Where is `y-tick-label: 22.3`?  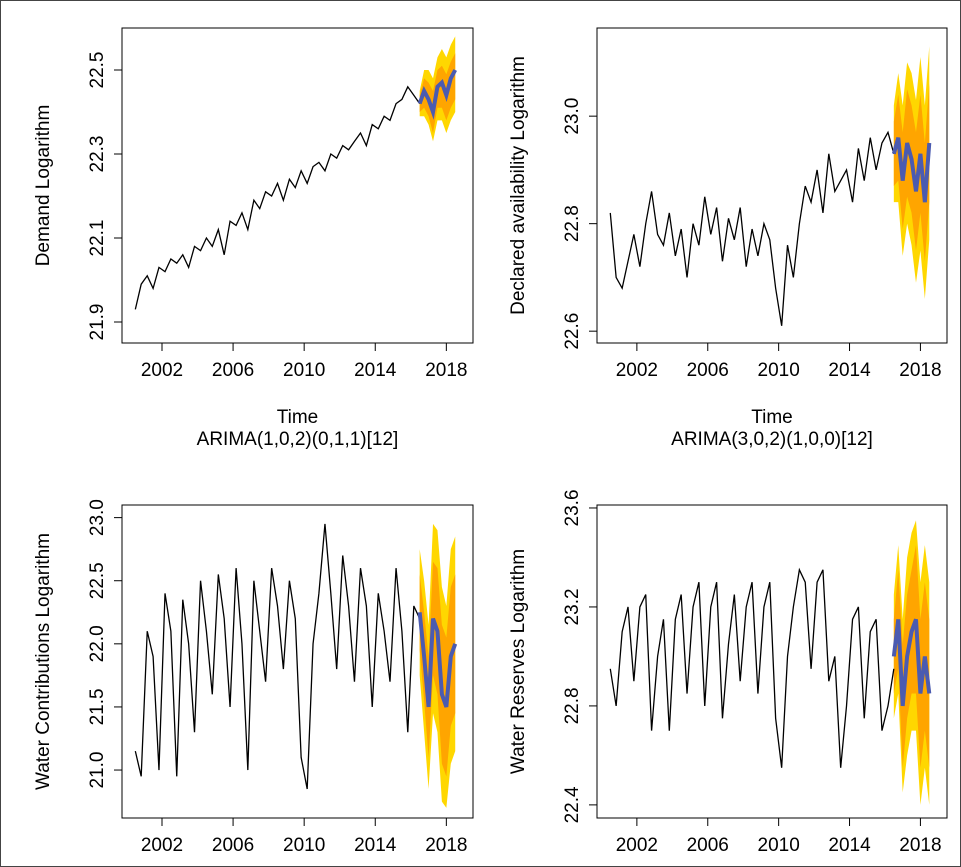
y-tick-label: 22.3 is located at coordinates (97, 154).